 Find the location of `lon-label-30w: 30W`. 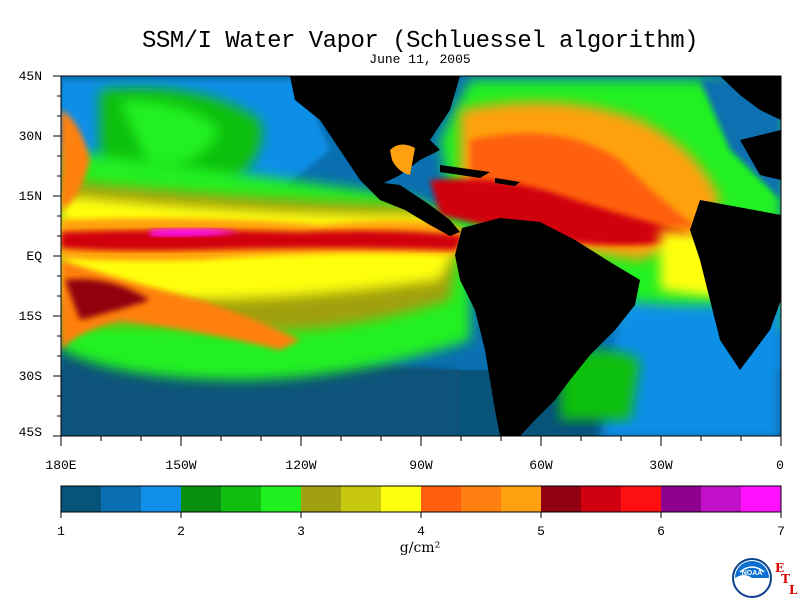

lon-label-30w: 30W is located at coordinates (661, 465).